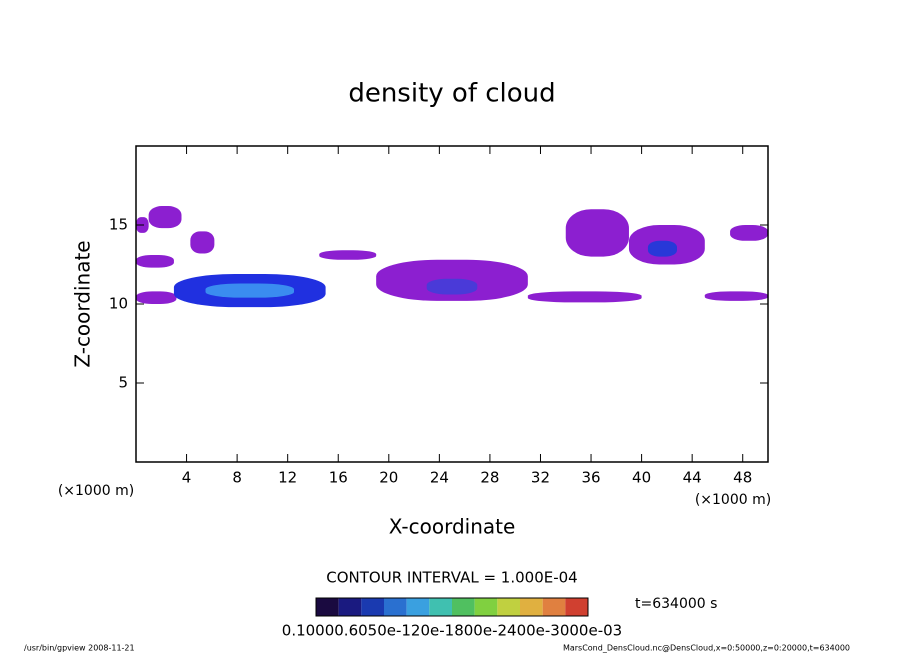 The height and width of the screenshot is (654, 904). Describe the element at coordinates (118, 304) in the screenshot. I see `y-tick-label: 10` at that location.